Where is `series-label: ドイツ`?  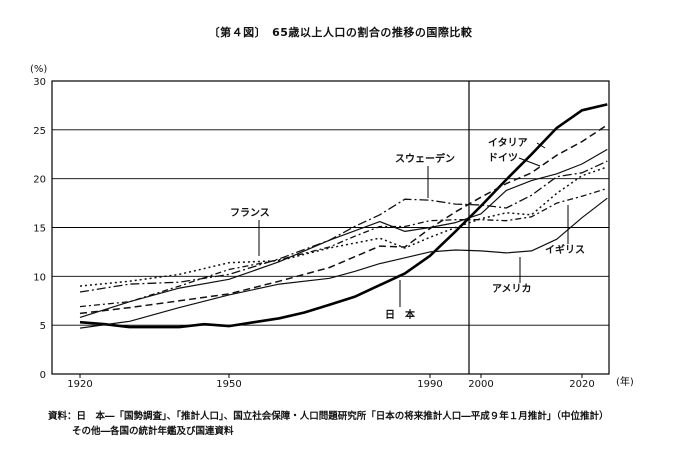 series-label: ドイツ is located at coordinates (503, 158).